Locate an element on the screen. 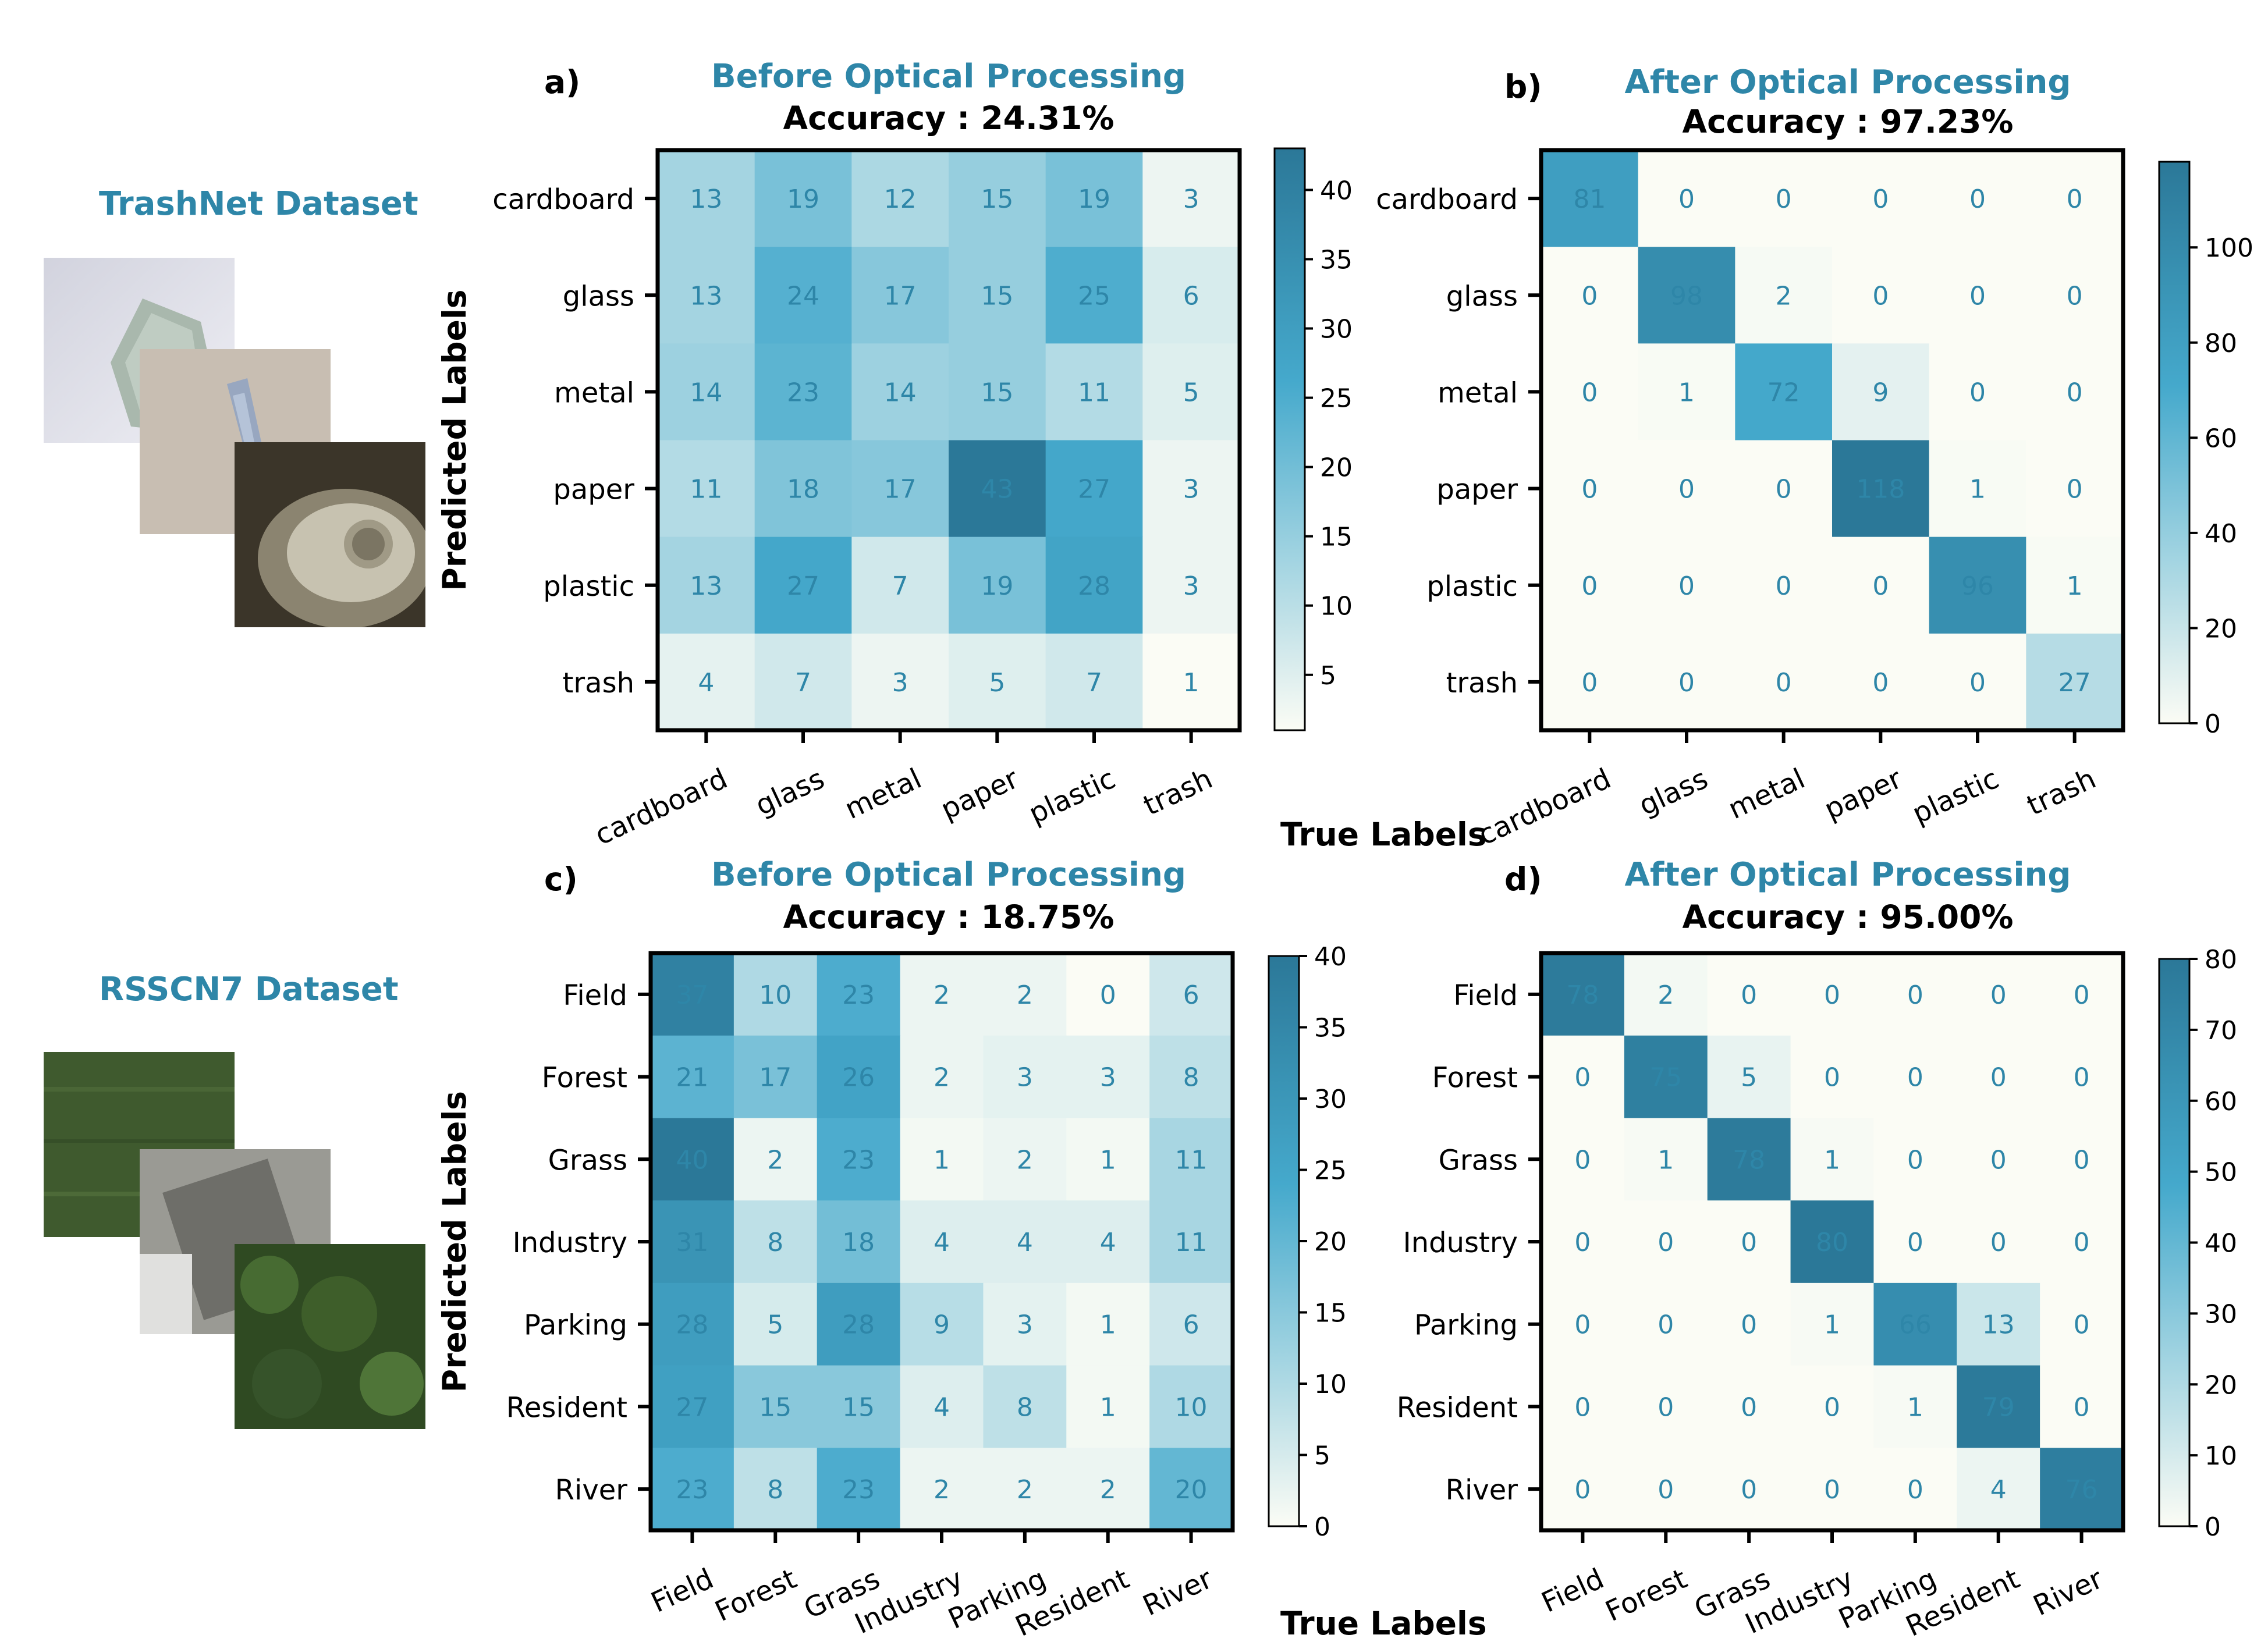 The height and width of the screenshot is (1649, 2268). cell-value-label: 12 is located at coordinates (900, 199).